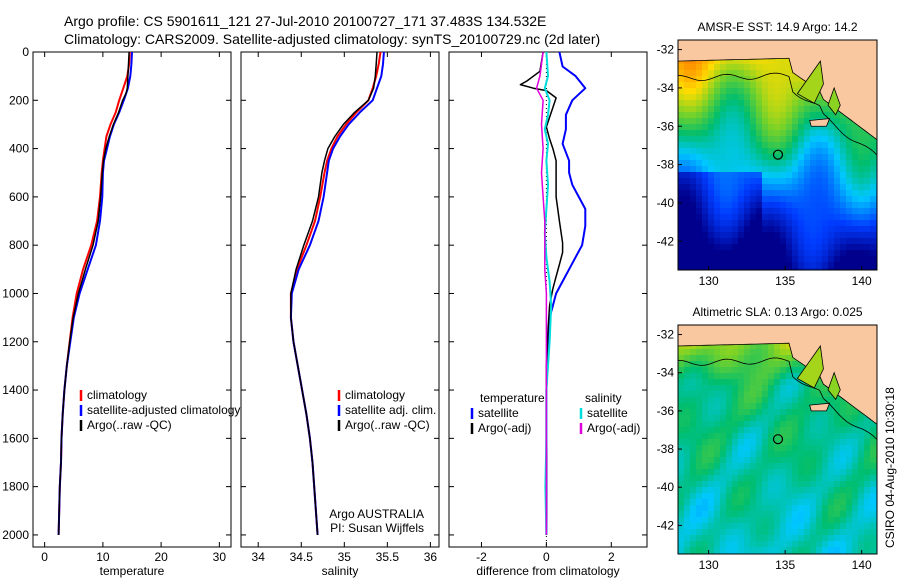  I want to click on kangaroo-island, so click(820, 407).